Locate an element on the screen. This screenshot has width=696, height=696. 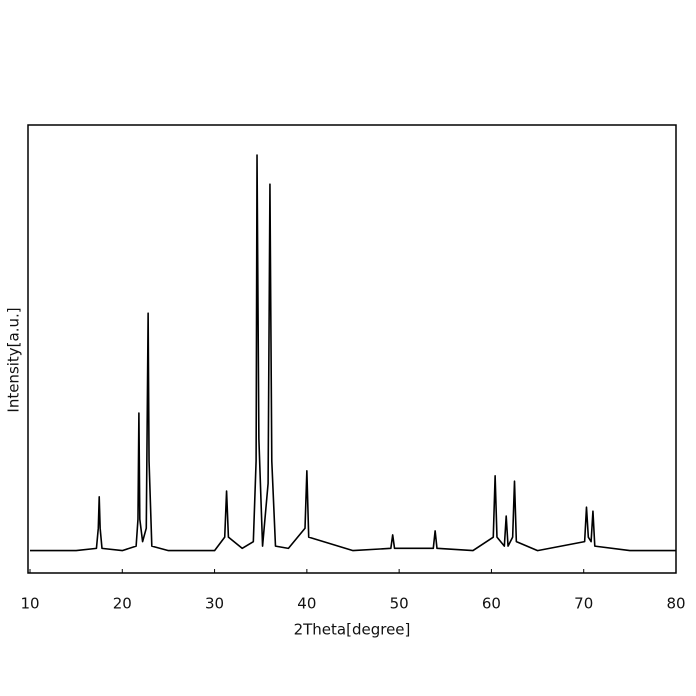
x-tick-label: 60 is located at coordinates (491, 604).